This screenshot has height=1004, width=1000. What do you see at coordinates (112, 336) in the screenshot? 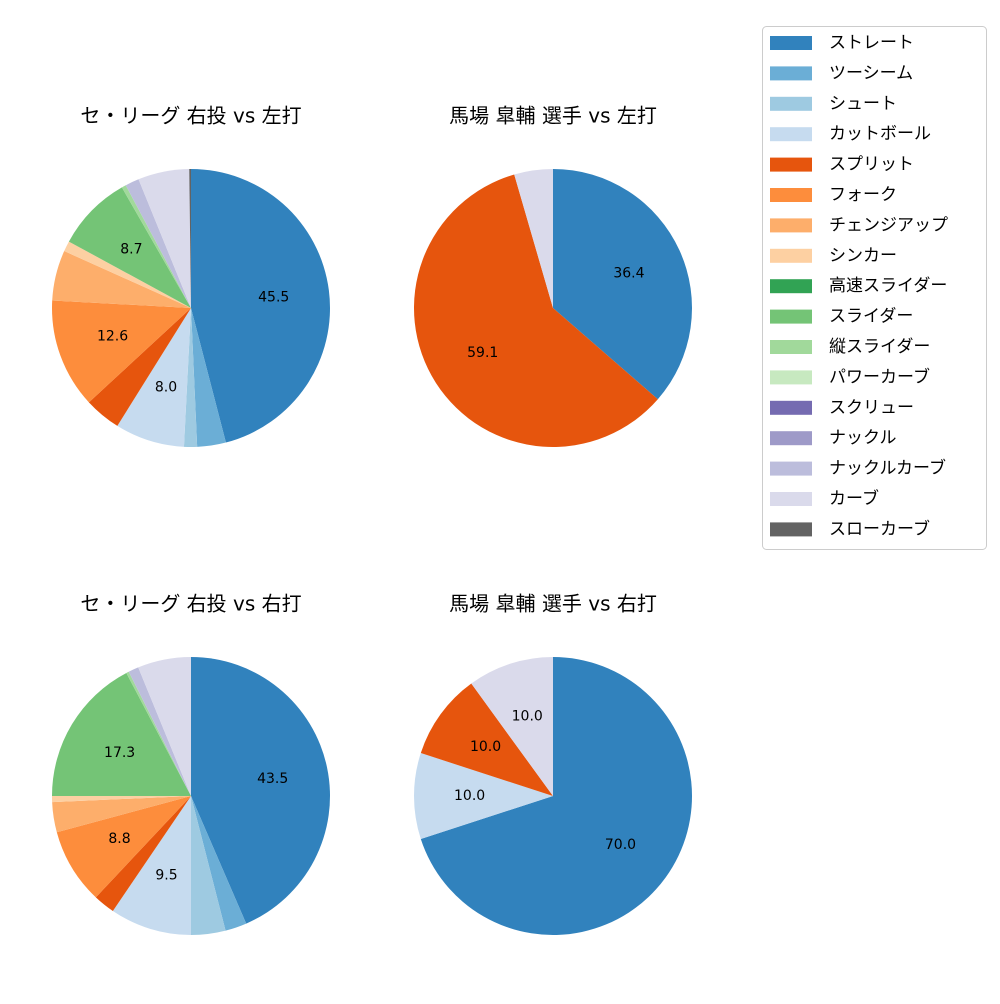
I see `value-label: 12.6` at bounding box center [112, 336].